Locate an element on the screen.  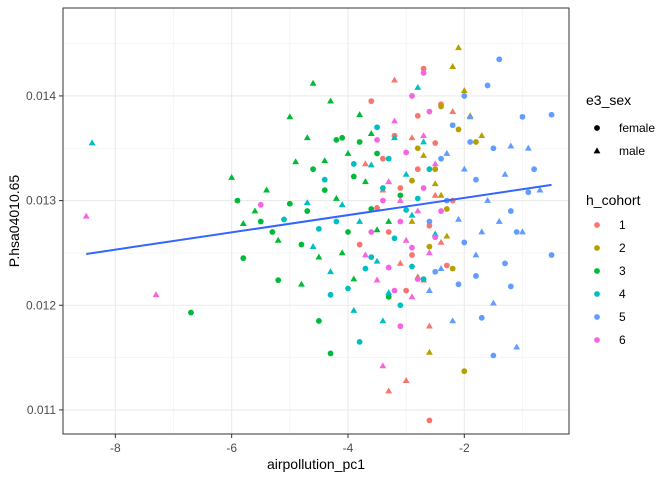
legend-label-male: male is located at coordinates (632, 151).